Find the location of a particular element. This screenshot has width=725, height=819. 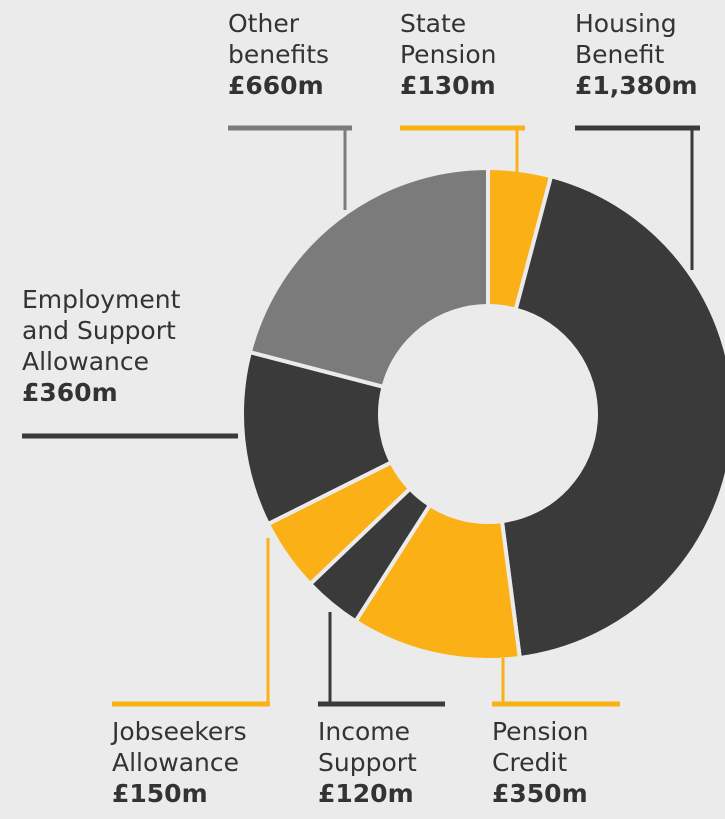

slice-value-housing-benefit: £1,380m is located at coordinates (636, 85).